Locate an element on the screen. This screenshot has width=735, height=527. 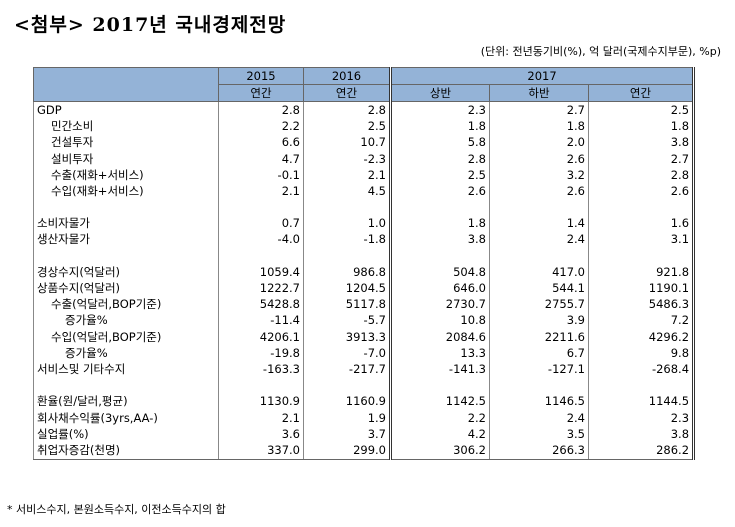
cell-2017-h2: 1.4 is located at coordinates (539, 223).